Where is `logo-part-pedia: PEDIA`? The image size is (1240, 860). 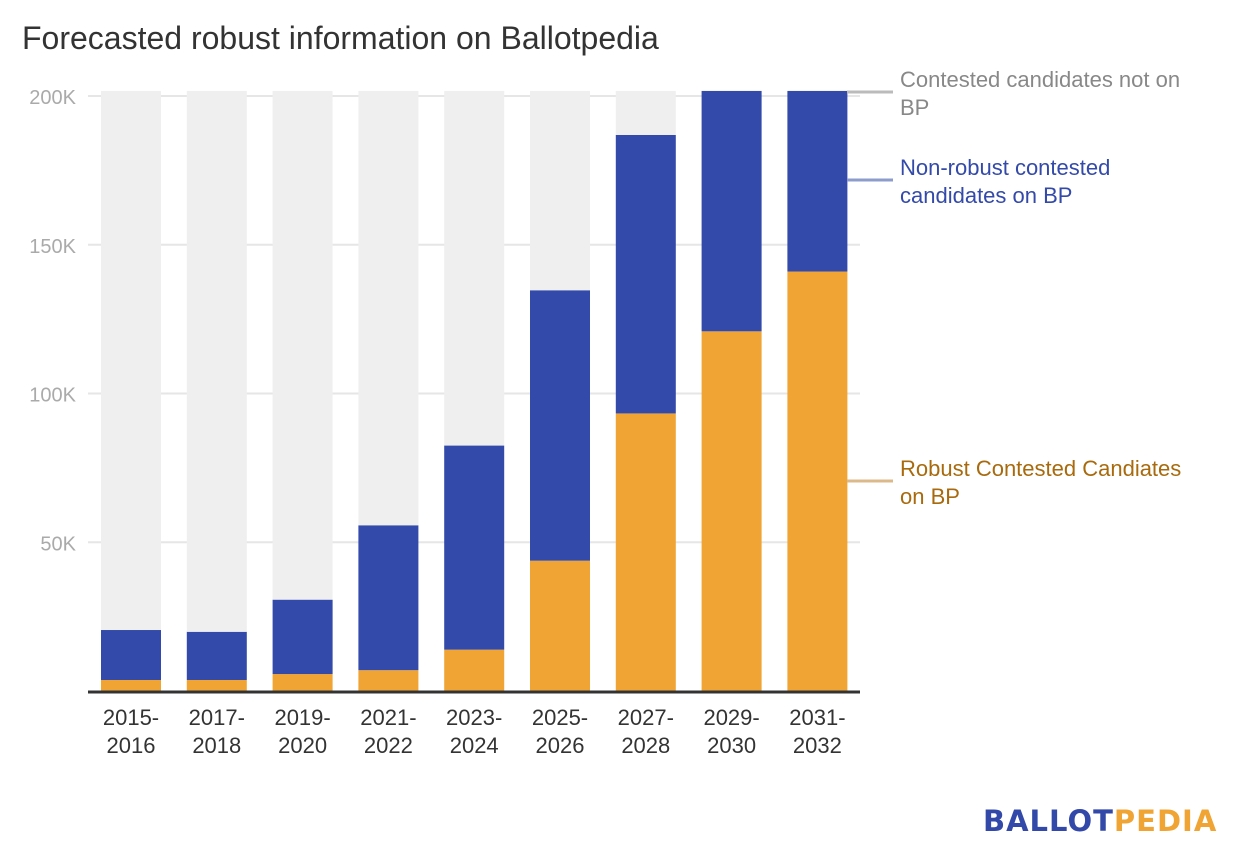
logo-part-pedia: PEDIA is located at coordinates (1165, 821).